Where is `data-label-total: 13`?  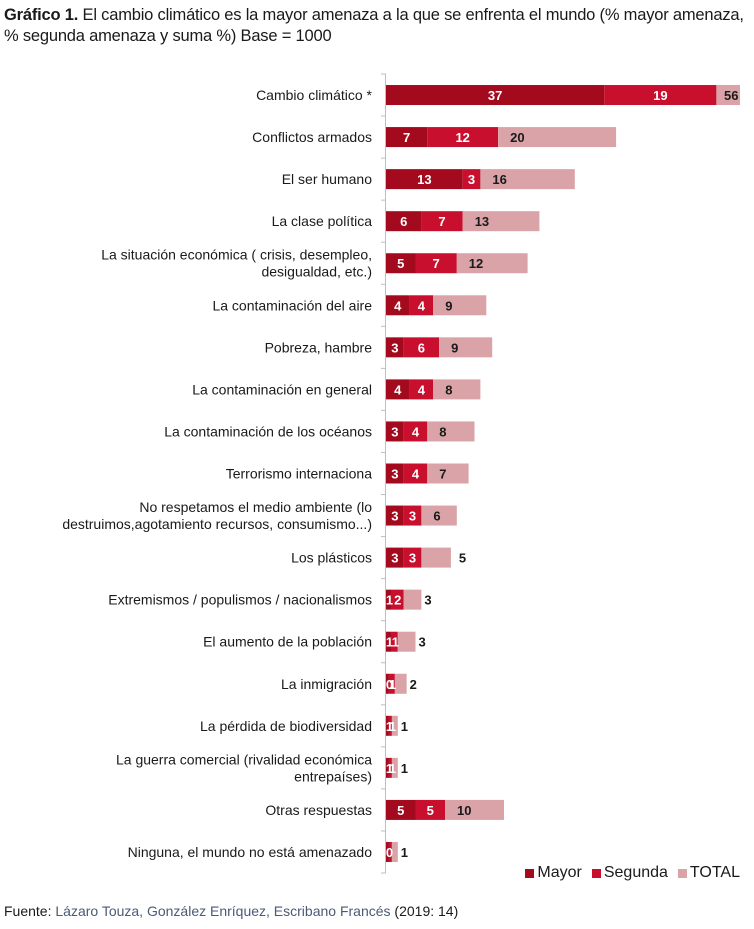 data-label-total: 13 is located at coordinates (482, 221).